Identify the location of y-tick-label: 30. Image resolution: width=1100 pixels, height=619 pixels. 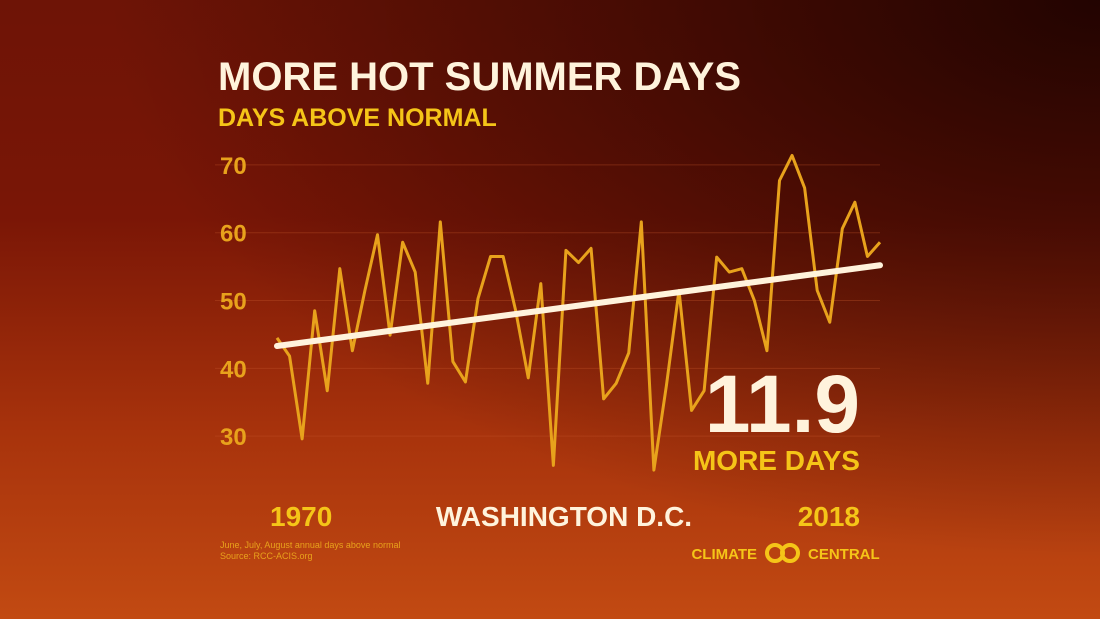
(233, 437).